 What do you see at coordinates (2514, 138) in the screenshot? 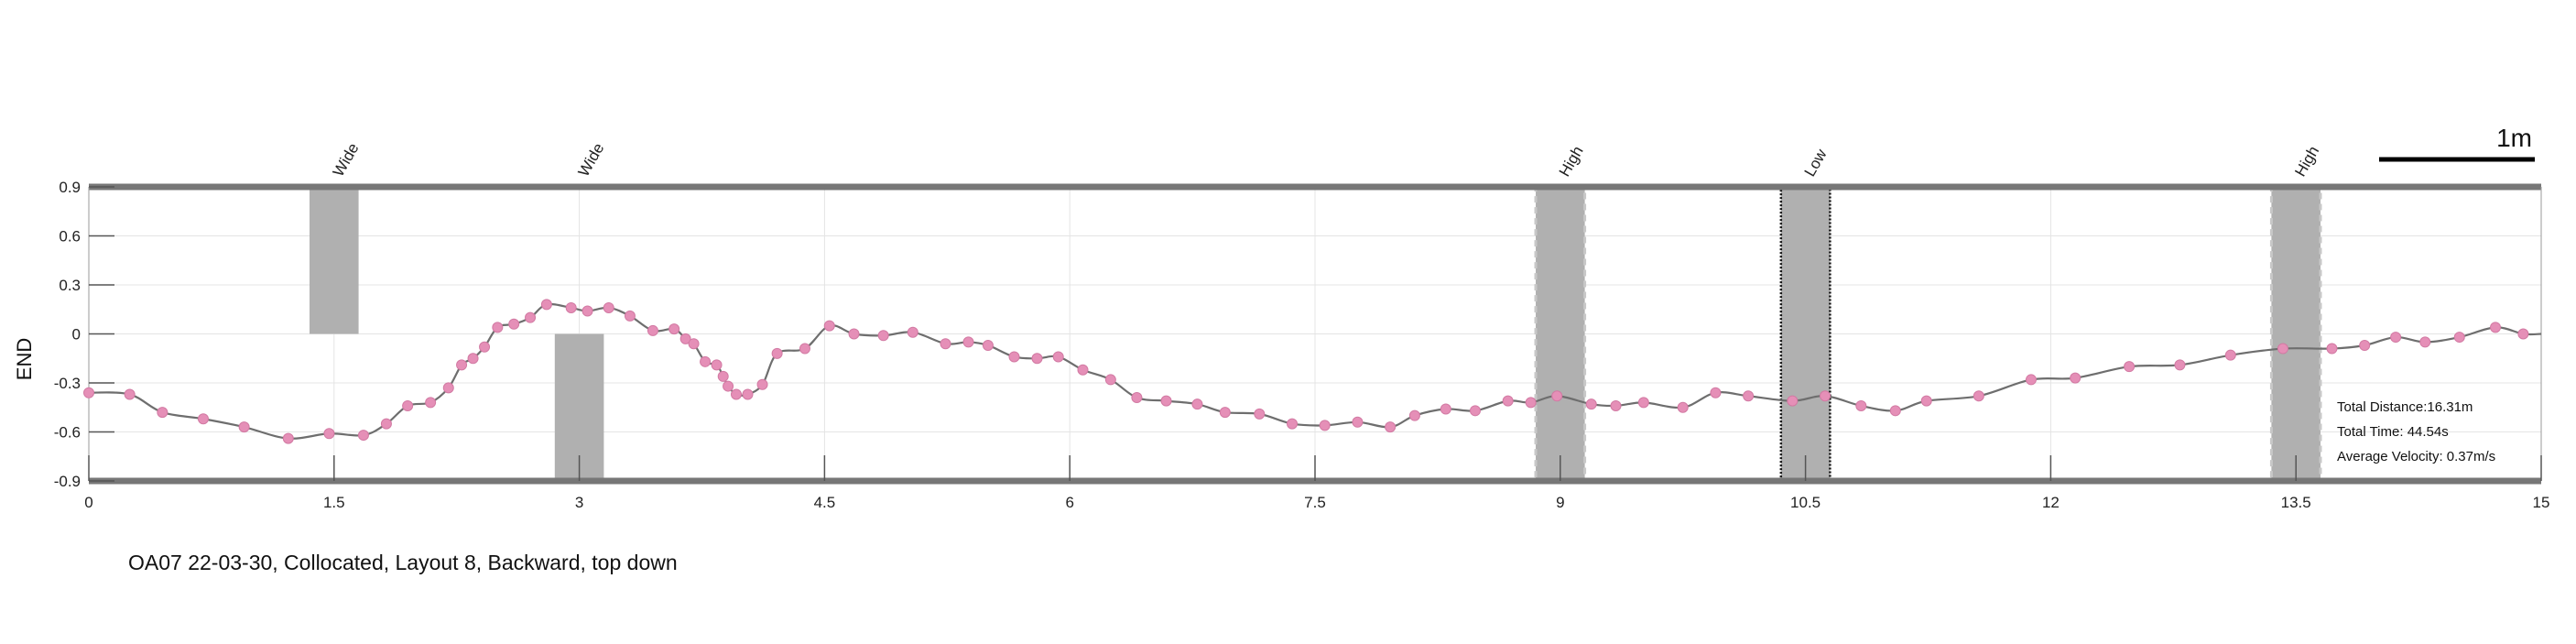
I see `scale-bar-label: 1m` at bounding box center [2514, 138].